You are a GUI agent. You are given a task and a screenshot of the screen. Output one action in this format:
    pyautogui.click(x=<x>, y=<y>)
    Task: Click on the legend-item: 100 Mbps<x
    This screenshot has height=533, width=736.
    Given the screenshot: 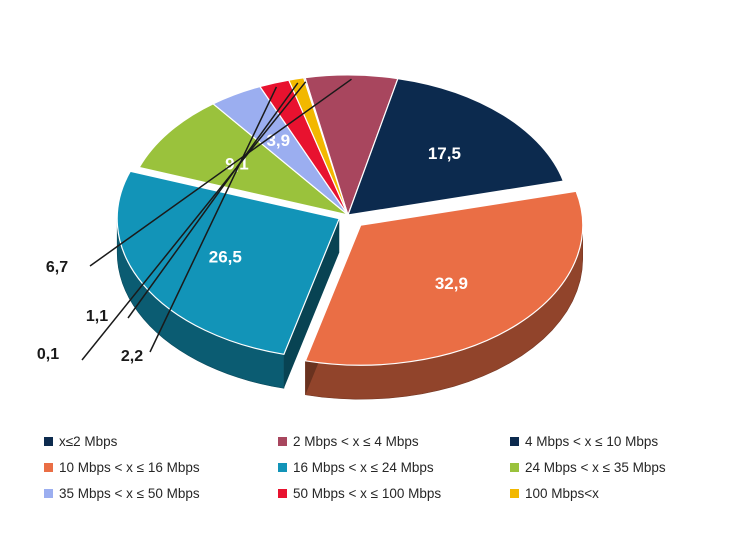 What is the action you would take?
    pyautogui.click(x=617, y=493)
    